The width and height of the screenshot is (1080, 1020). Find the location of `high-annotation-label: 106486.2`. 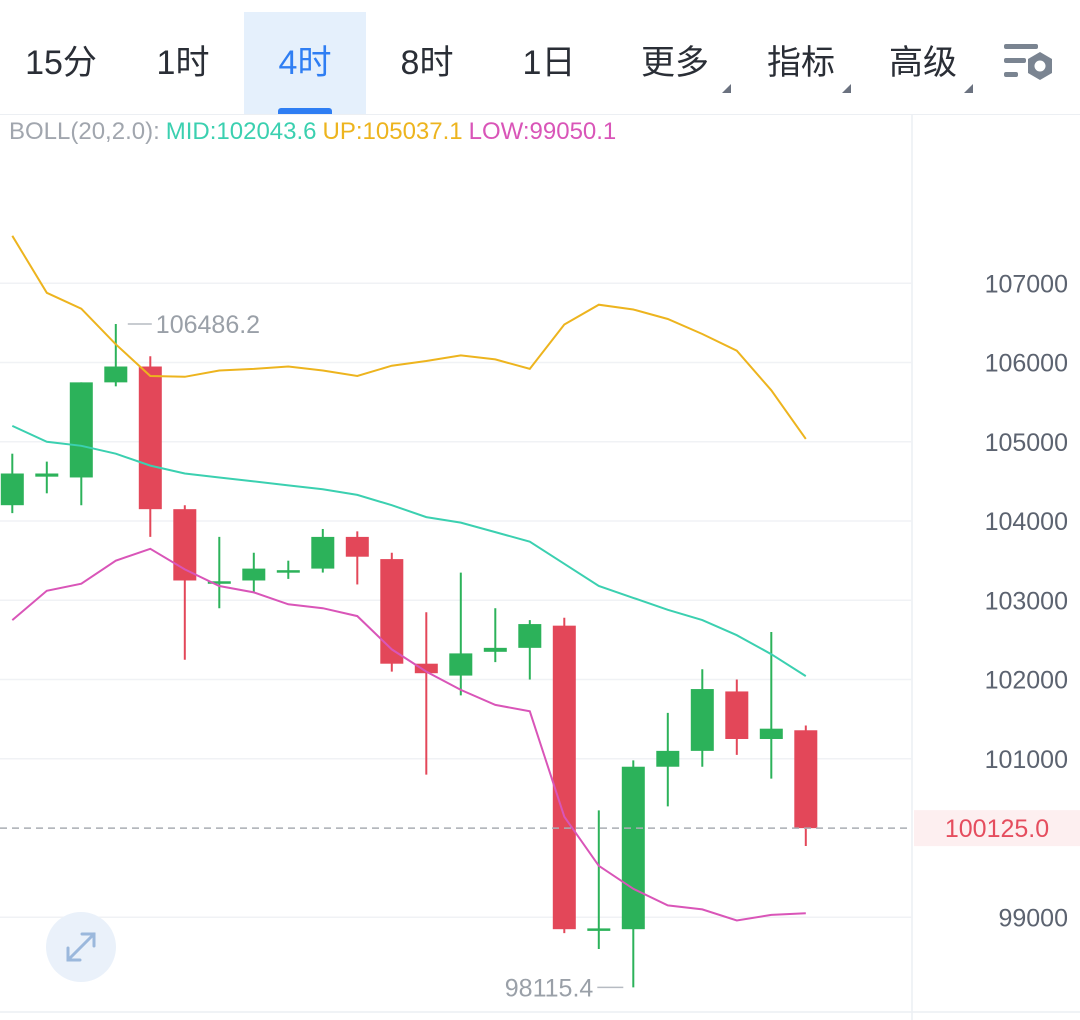

high-annotation-label: 106486.2 is located at coordinates (208, 325).